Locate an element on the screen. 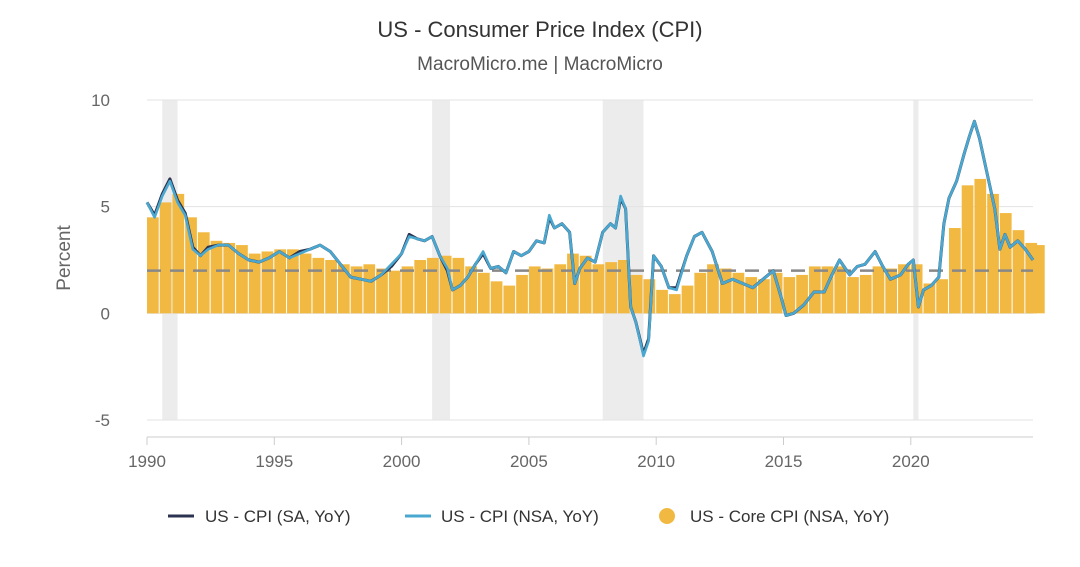 Image resolution: width=1080 pixels, height=567 pixels. recession-band is located at coordinates (916, 260).